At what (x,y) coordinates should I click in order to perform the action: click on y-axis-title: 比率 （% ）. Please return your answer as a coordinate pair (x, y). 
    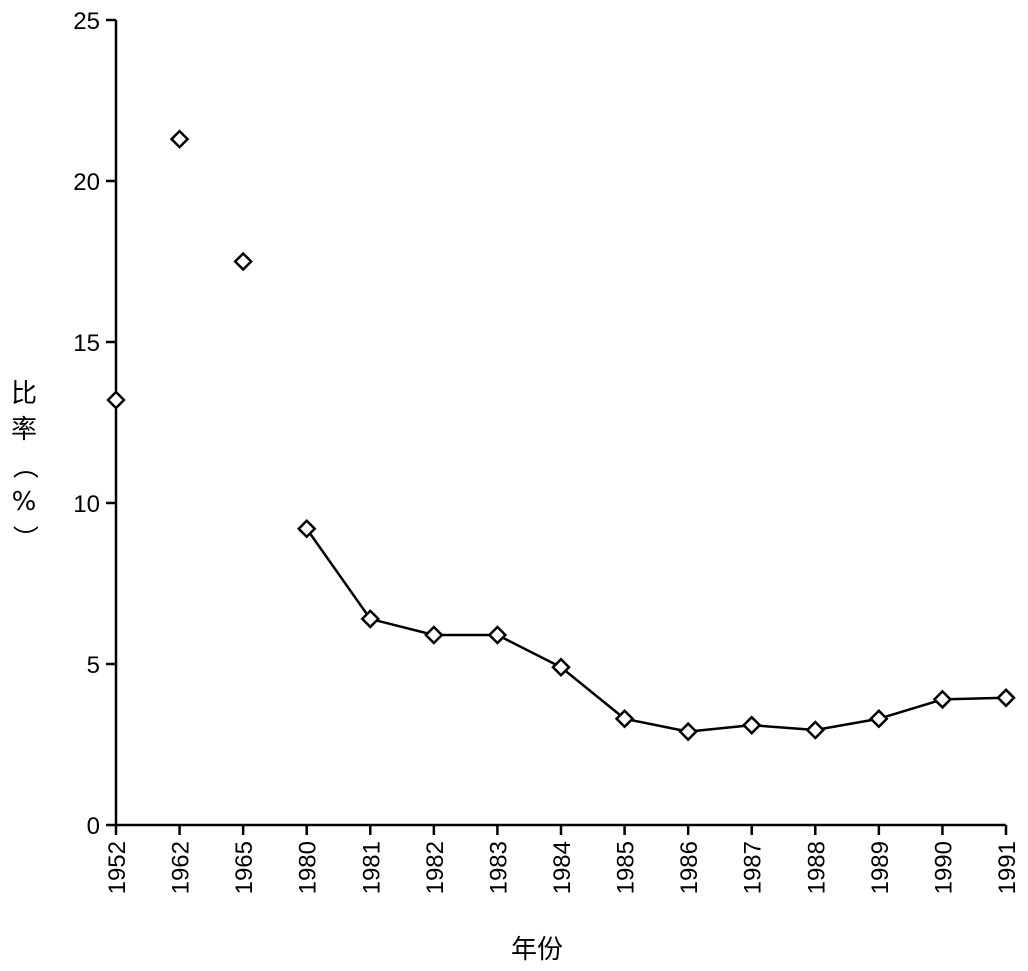
    Looking at the image, I should click on (24, 465).